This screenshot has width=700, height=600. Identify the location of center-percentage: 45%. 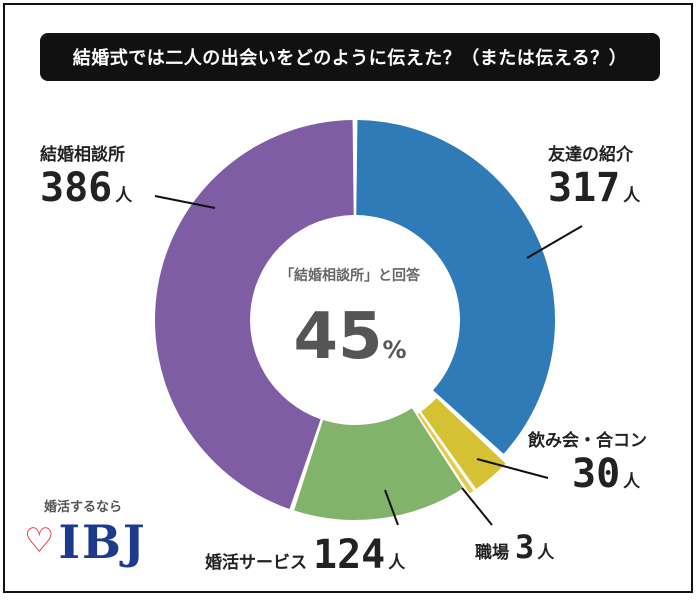
(350, 337).